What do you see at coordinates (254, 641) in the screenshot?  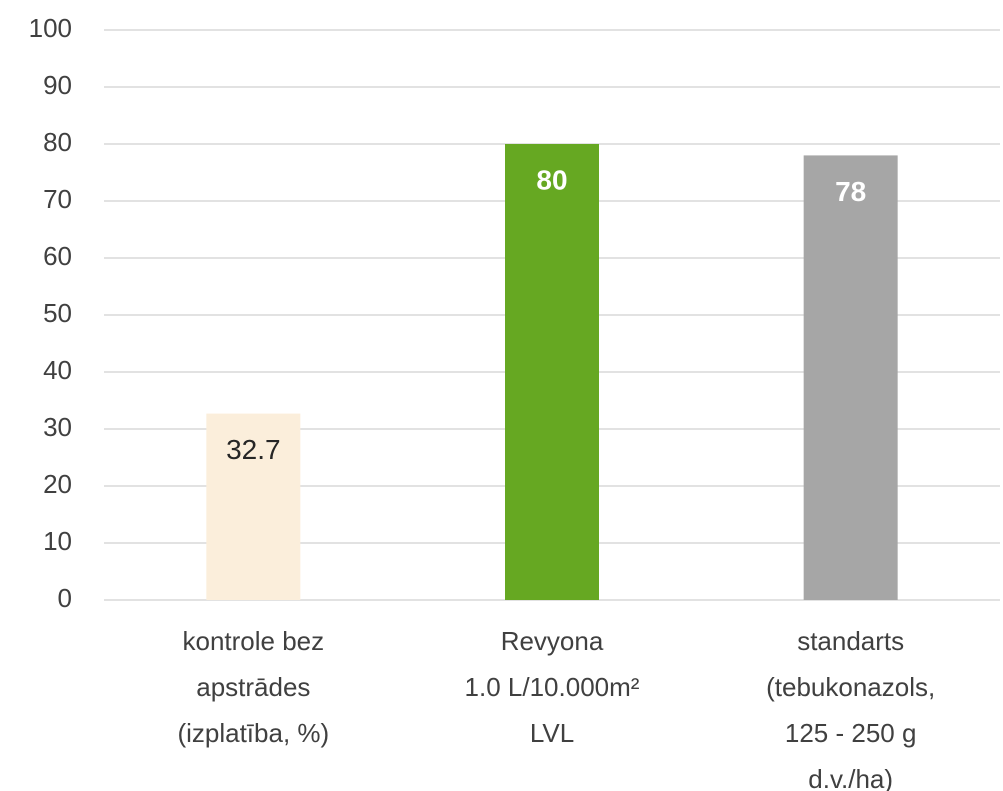 I see `x-tick-label: kontrole bez` at bounding box center [254, 641].